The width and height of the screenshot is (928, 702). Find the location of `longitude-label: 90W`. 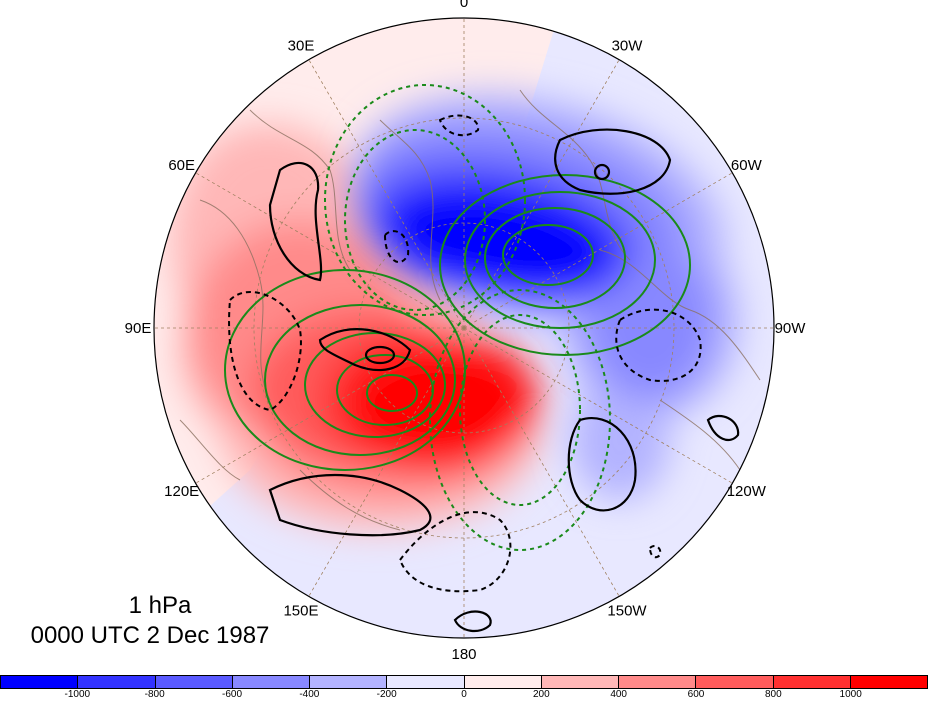

longitude-label: 90W is located at coordinates (791, 328).